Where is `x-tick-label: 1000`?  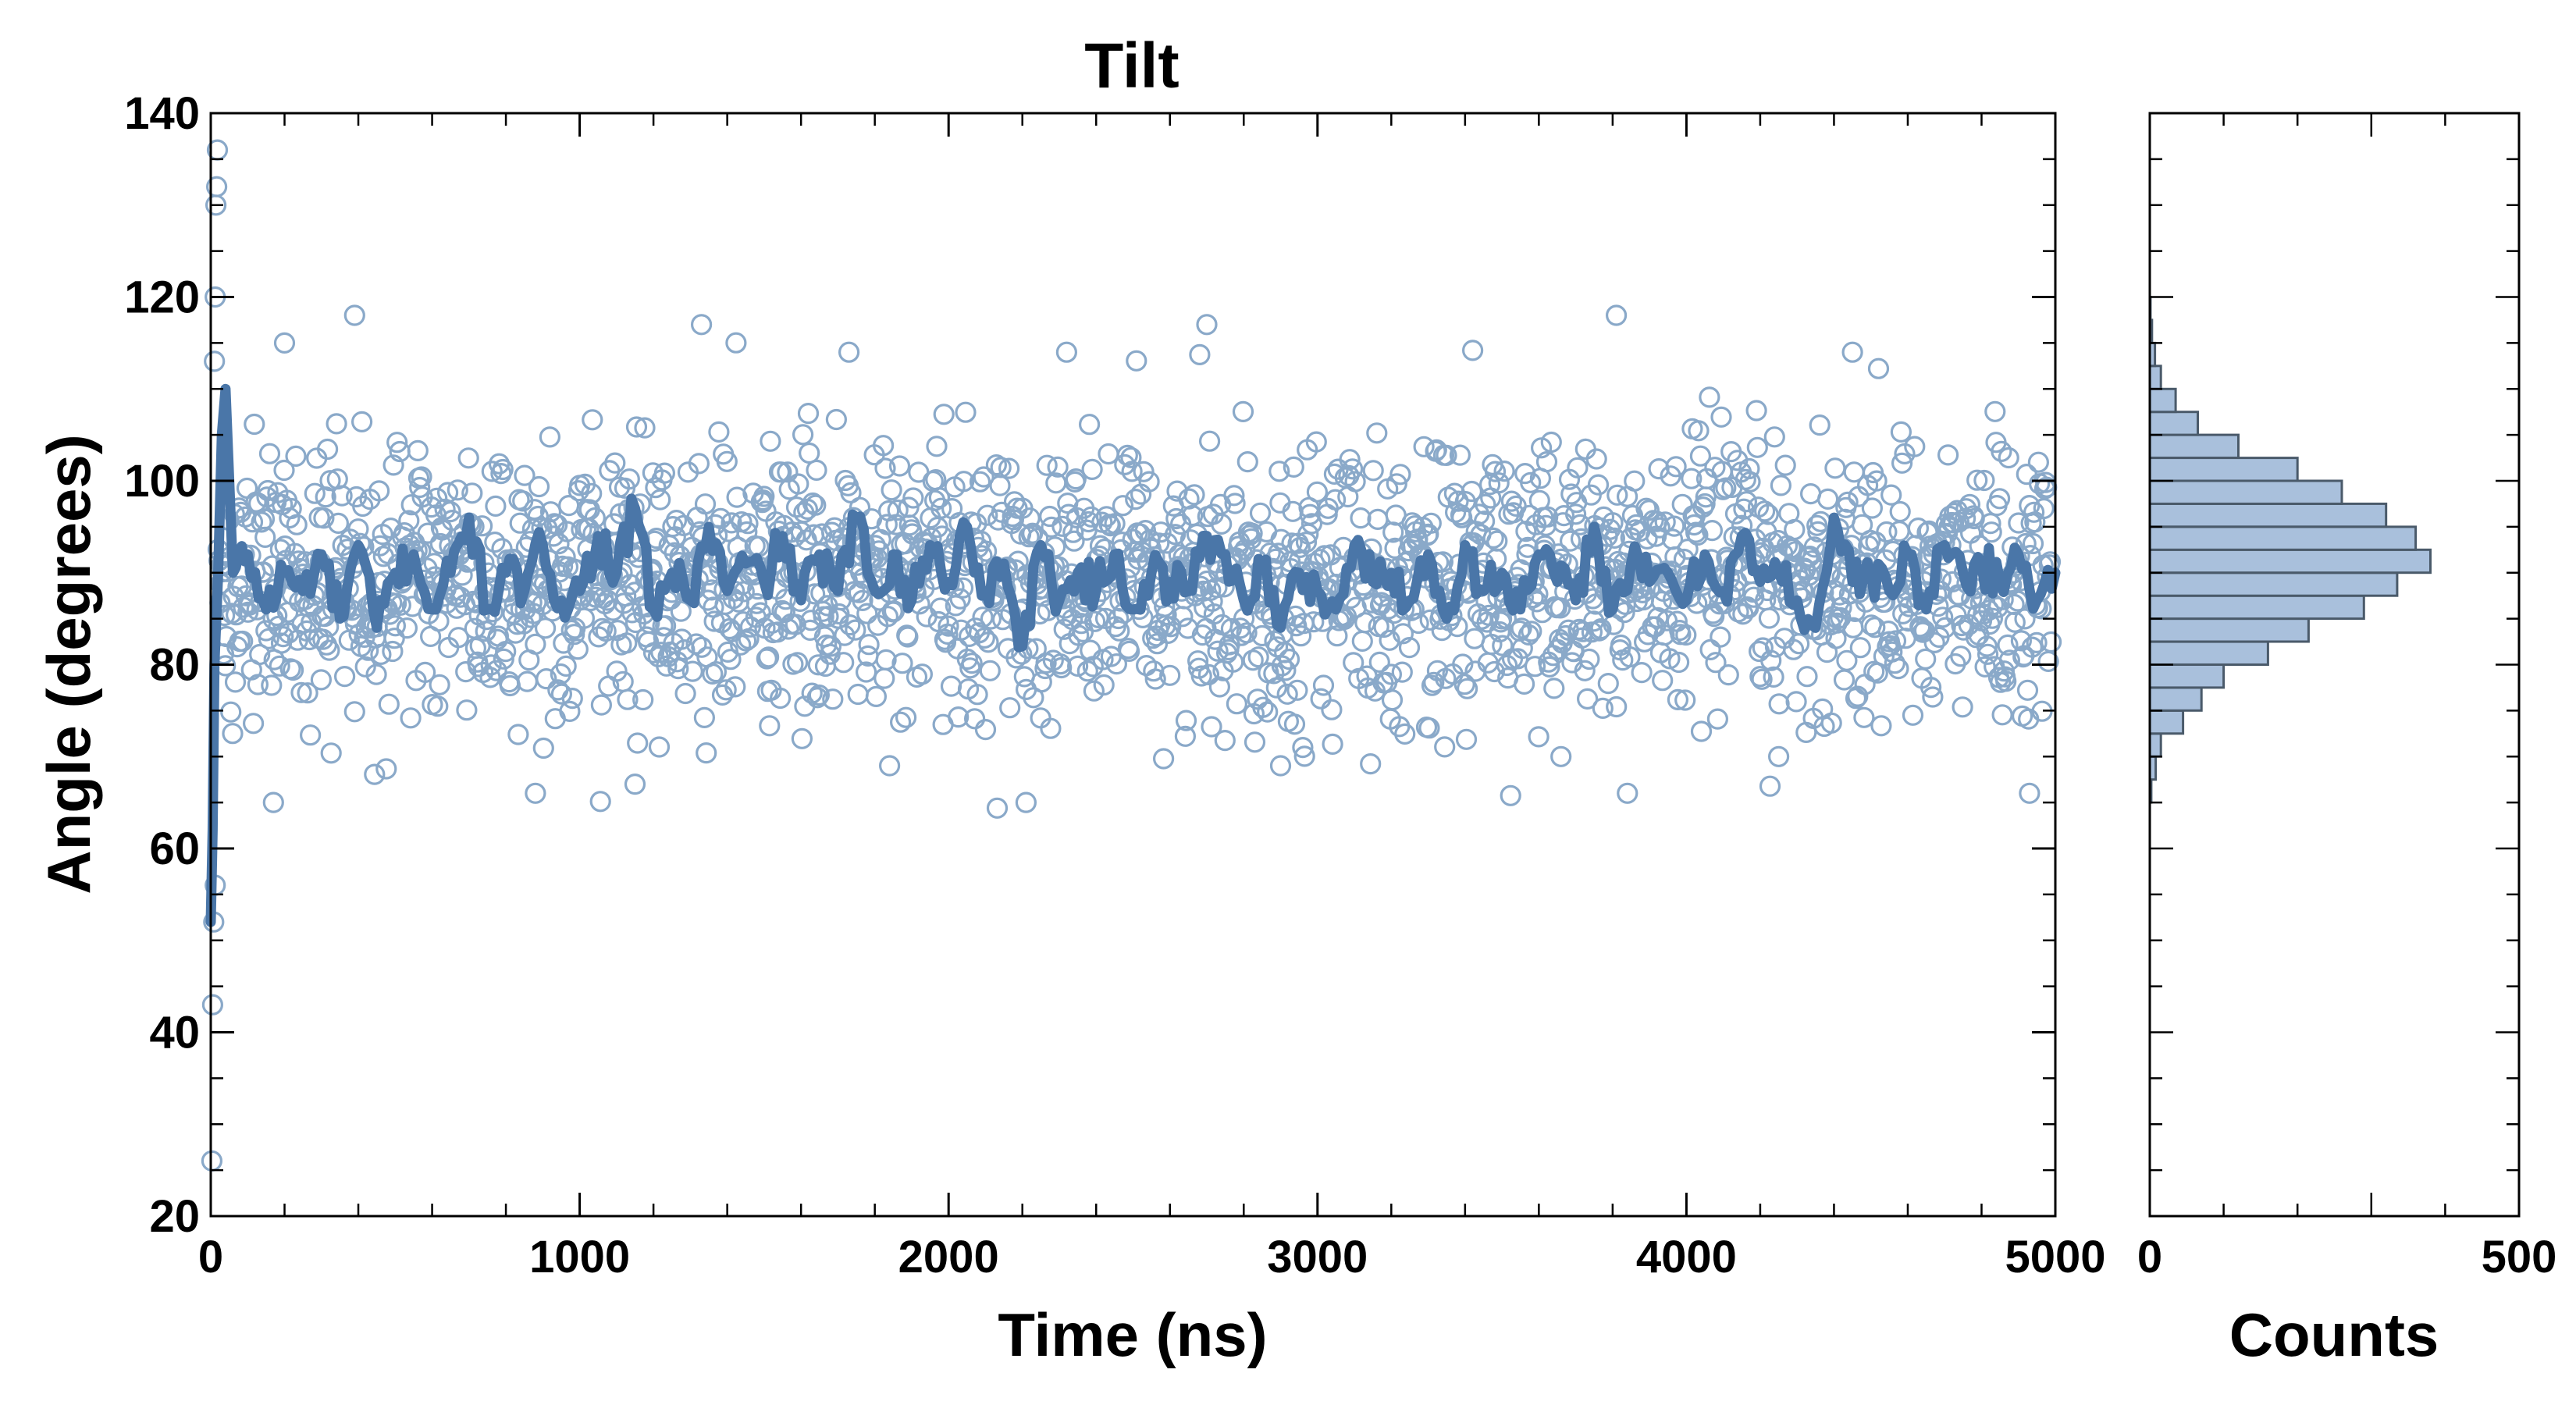
x-tick-label: 1000 is located at coordinates (579, 1257).